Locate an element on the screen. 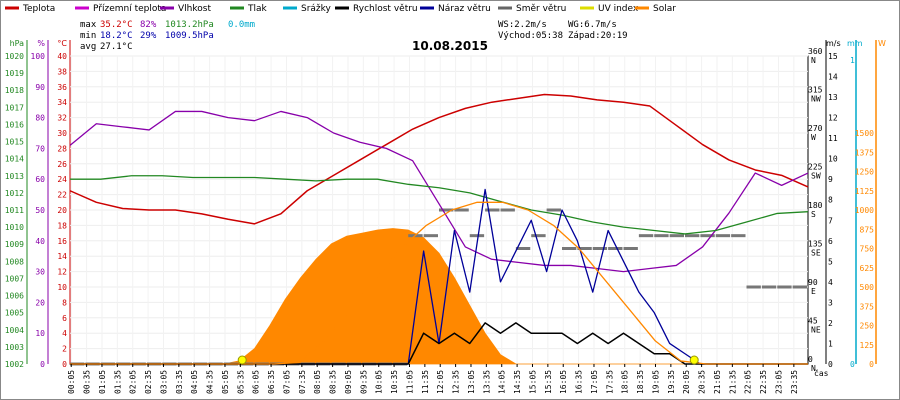  x-tick-label: 11:35 is located at coordinates (425, 382).